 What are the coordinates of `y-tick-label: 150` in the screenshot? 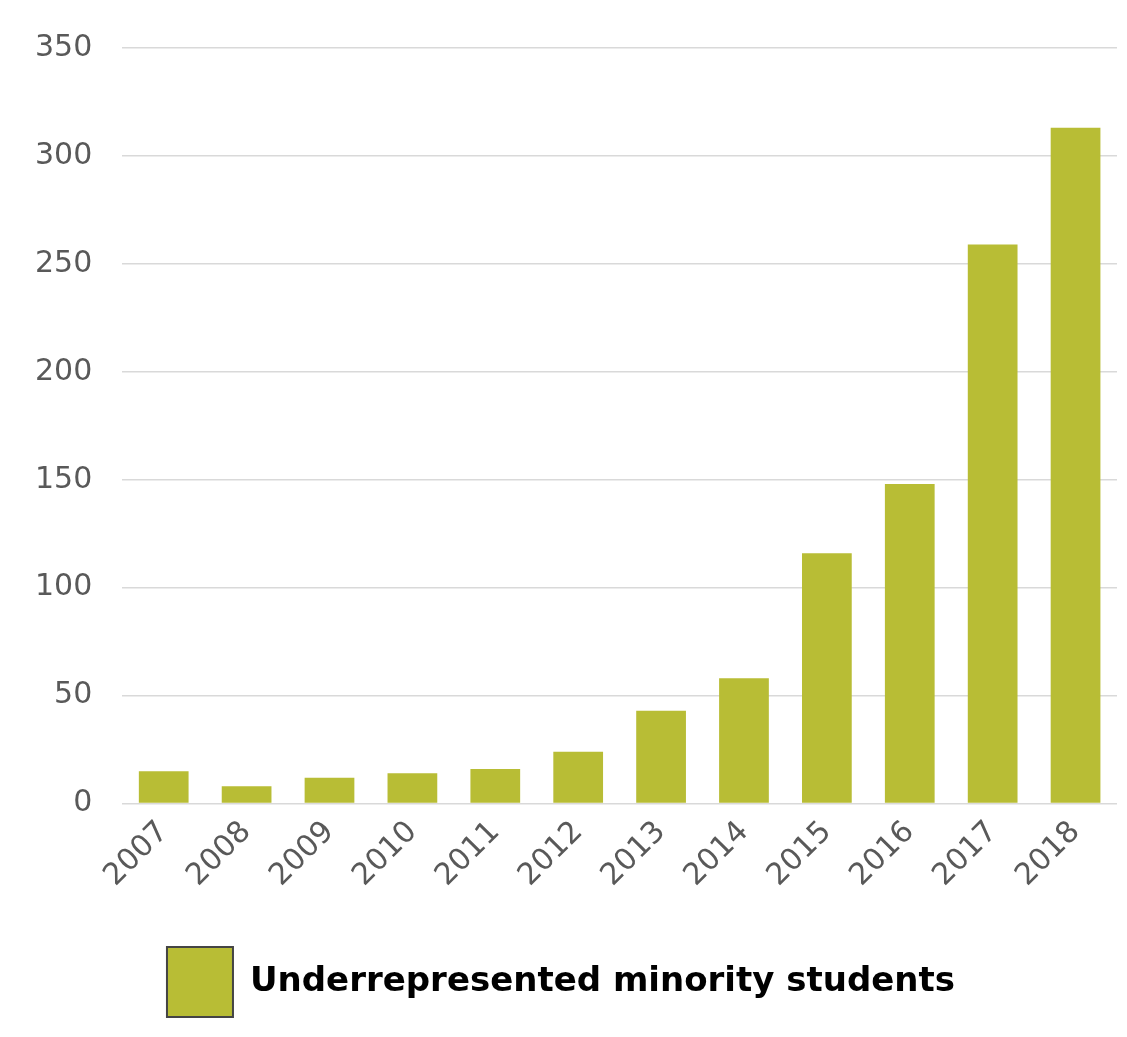 It's located at (64, 477).